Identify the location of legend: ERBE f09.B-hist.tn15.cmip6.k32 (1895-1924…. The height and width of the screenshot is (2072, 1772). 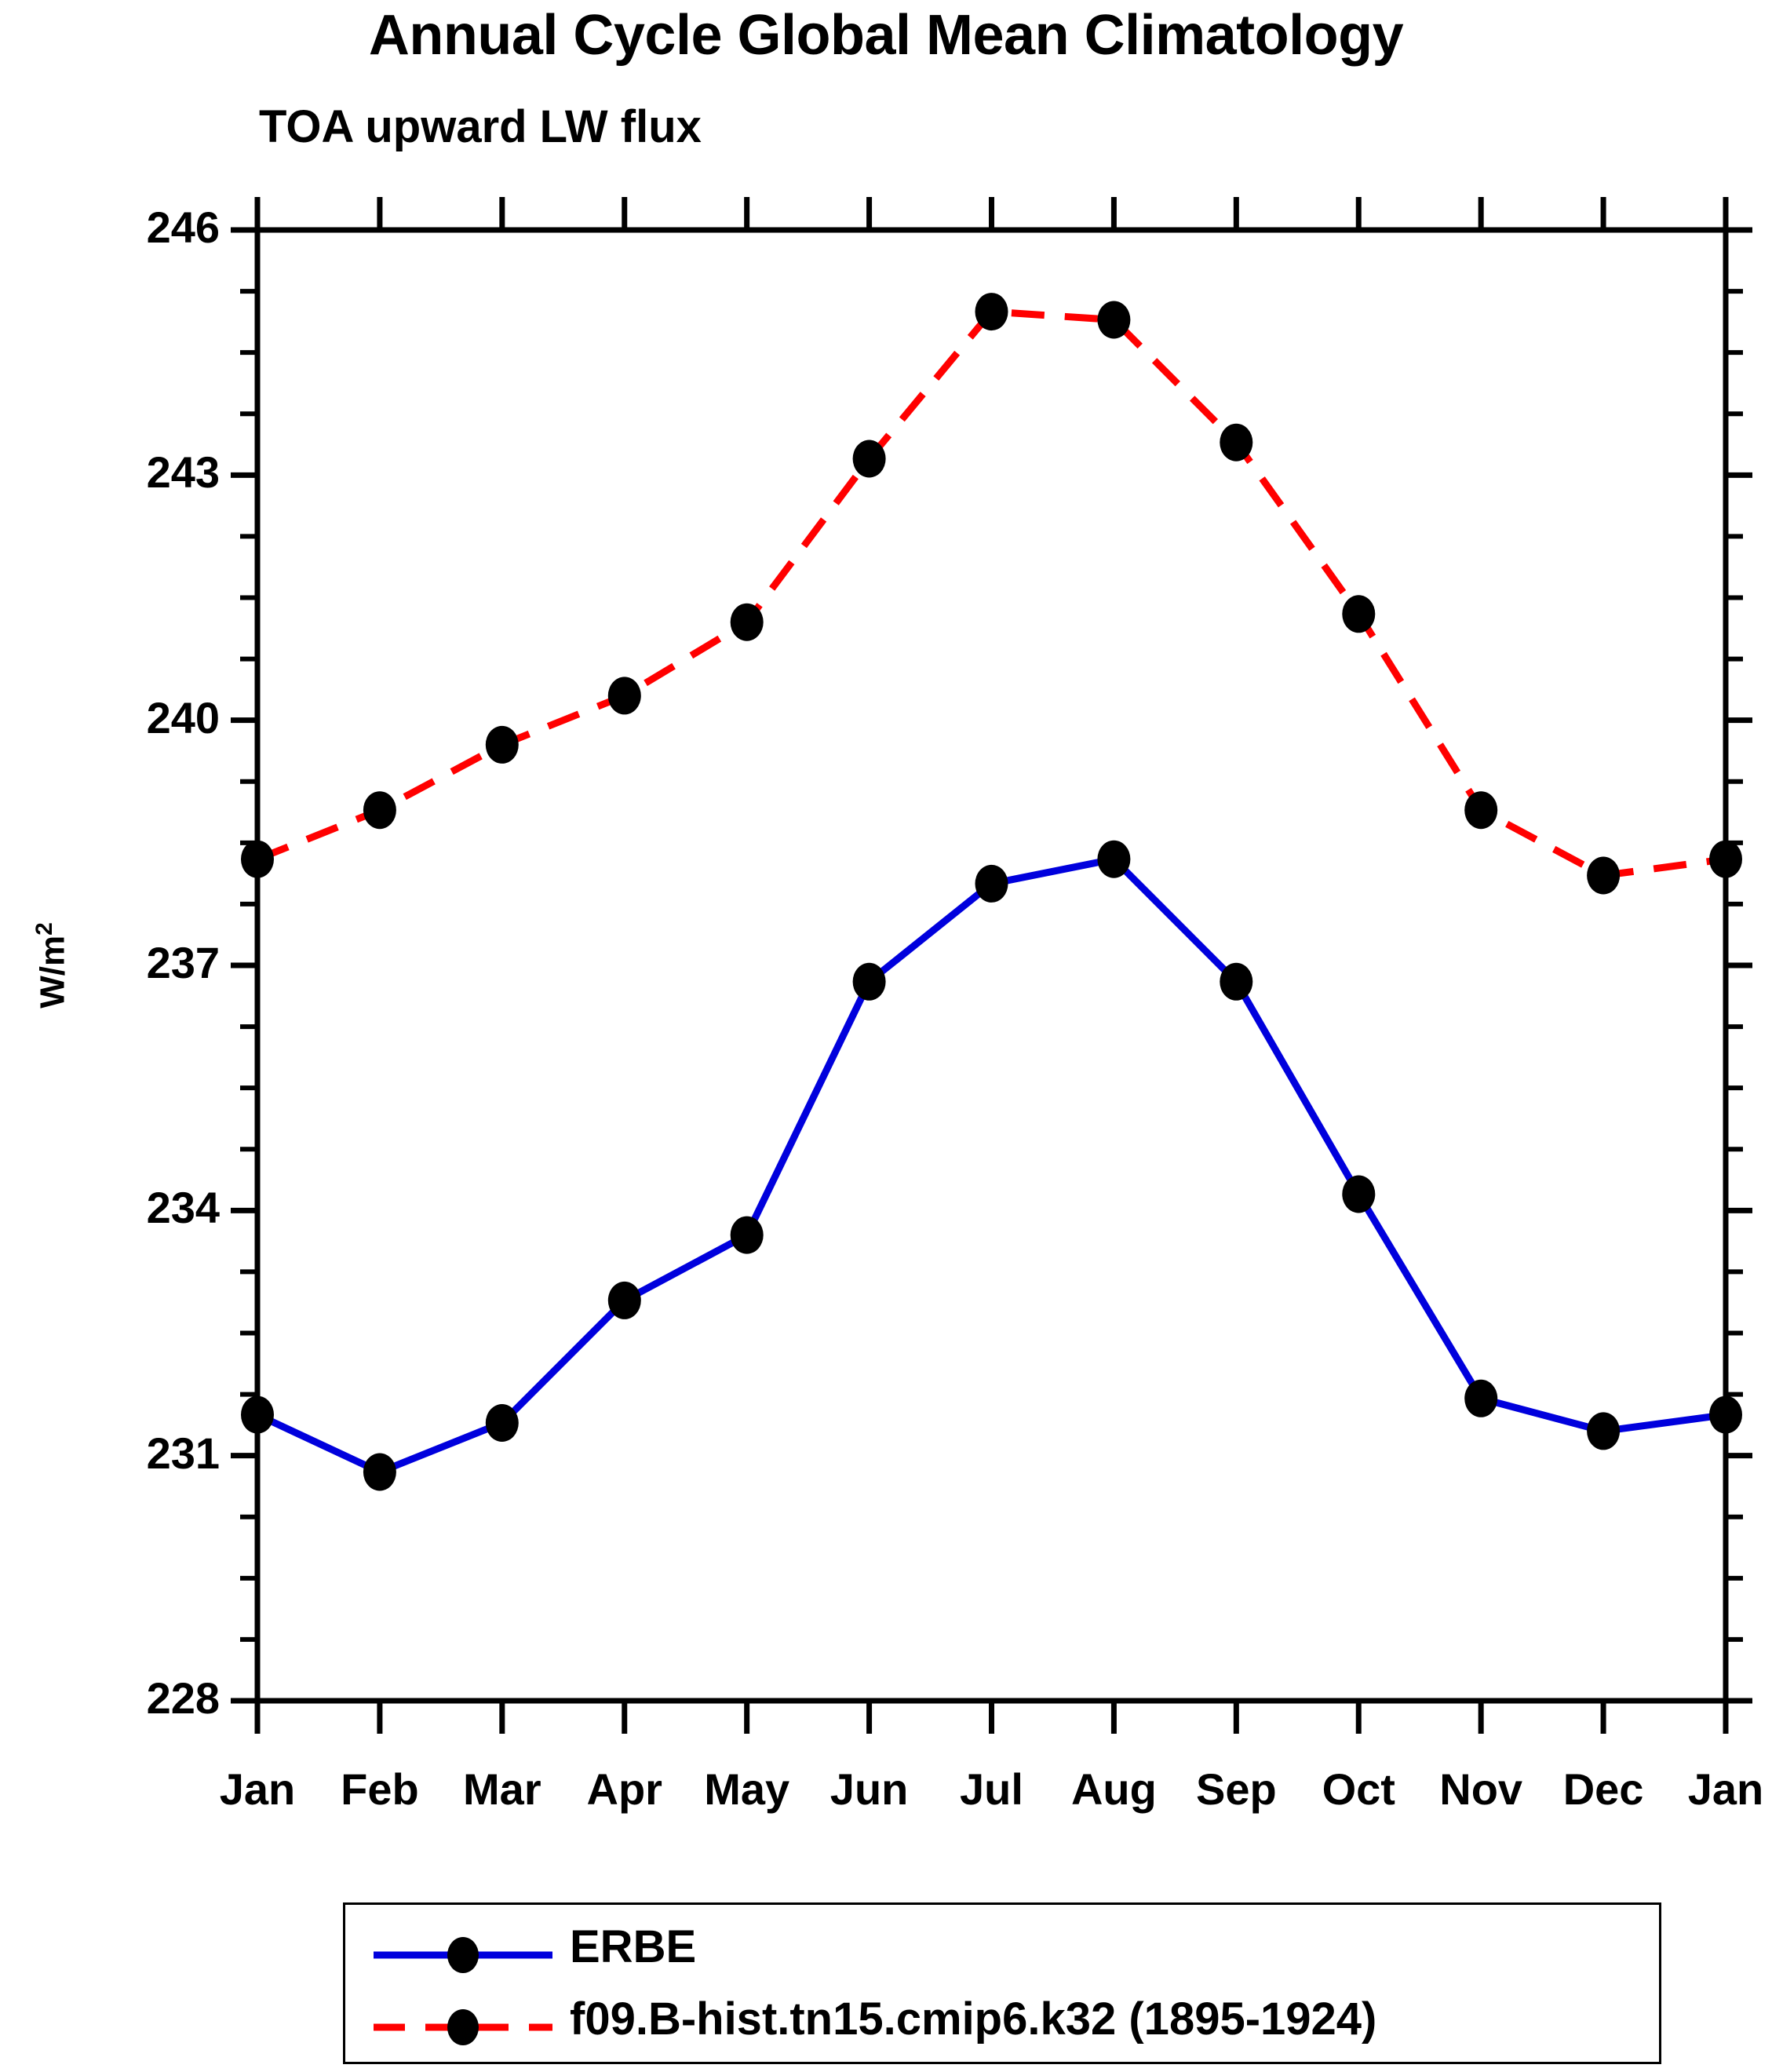
(1002, 1983).